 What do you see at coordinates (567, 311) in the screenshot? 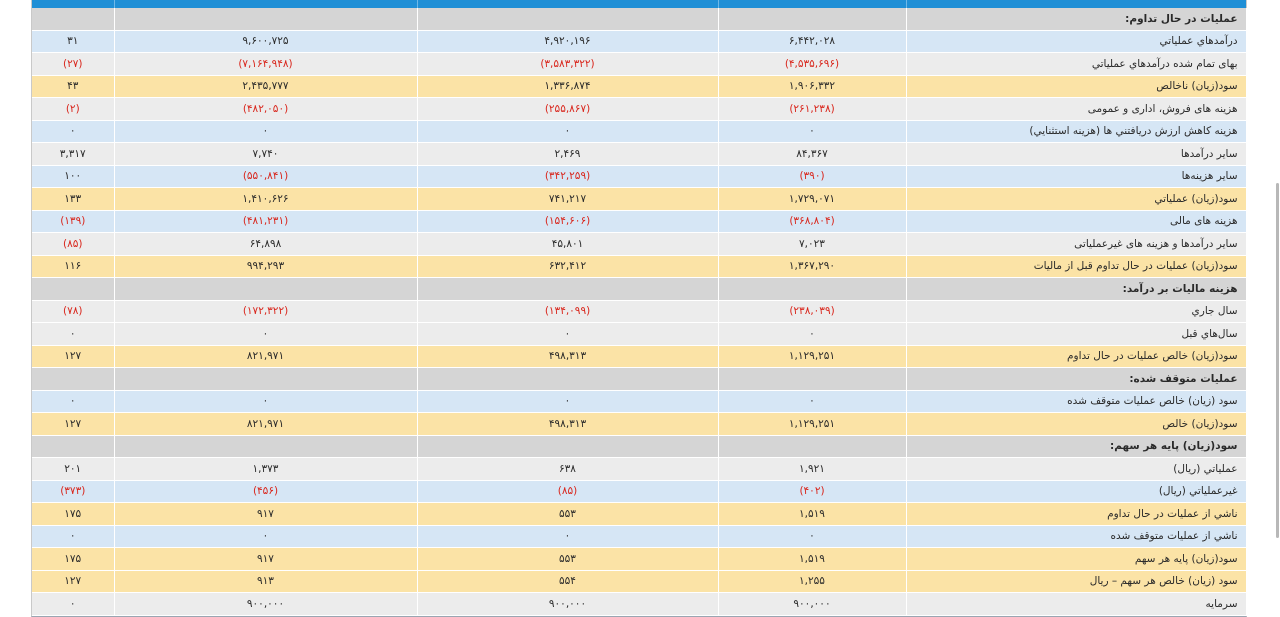
I see `cell-value: (۱۳۴,۰۹۹)` at bounding box center [567, 311].